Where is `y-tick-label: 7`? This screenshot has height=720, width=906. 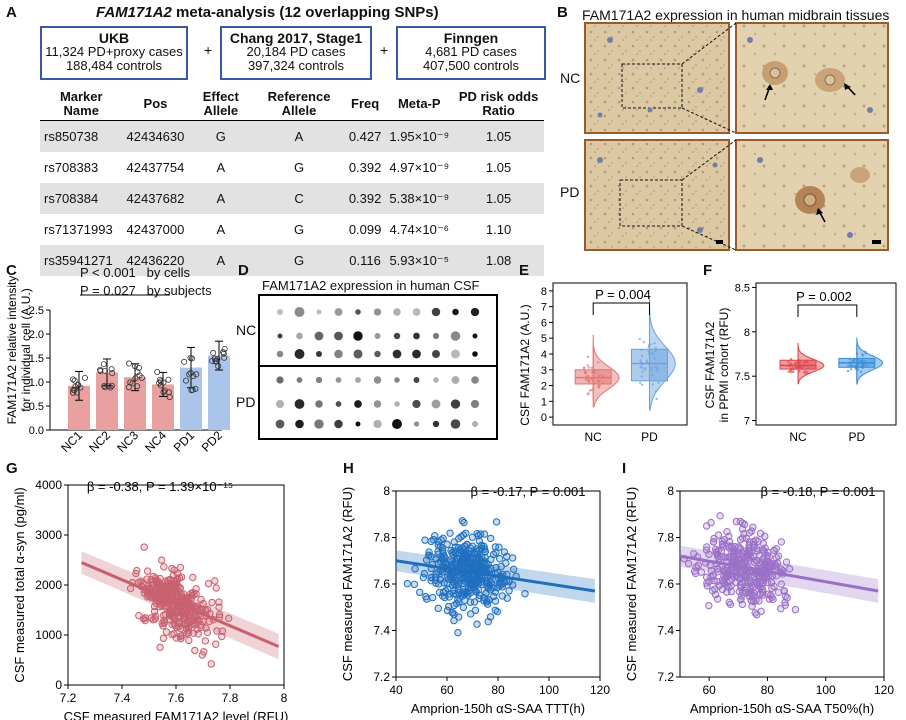
y-tick-label: 7 is located at coordinates (747, 422).